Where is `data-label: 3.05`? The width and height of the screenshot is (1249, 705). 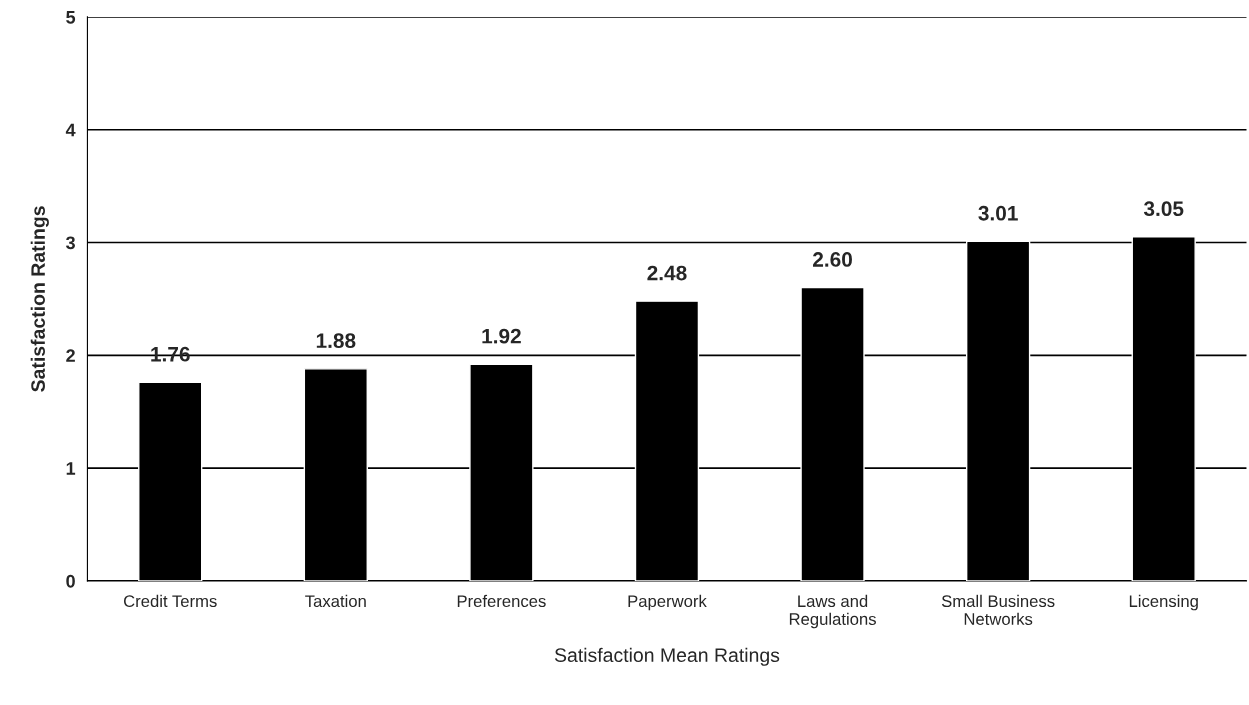 data-label: 3.05 is located at coordinates (1163, 209).